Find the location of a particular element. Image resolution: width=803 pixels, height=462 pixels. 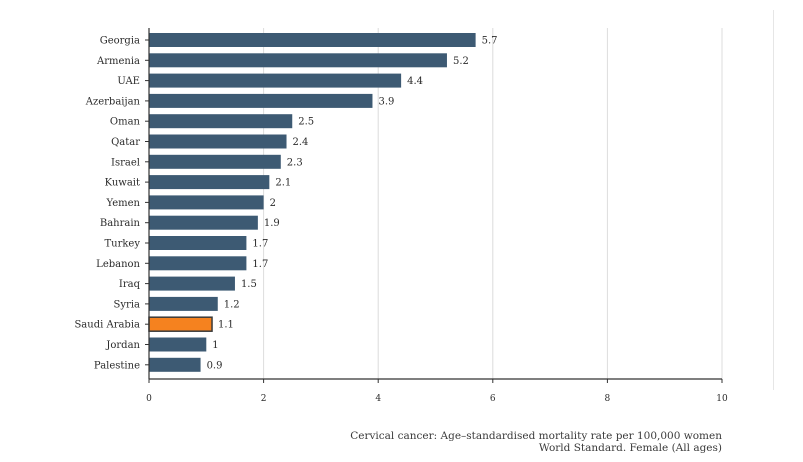

category-label: Jordan is located at coordinates (122, 345).